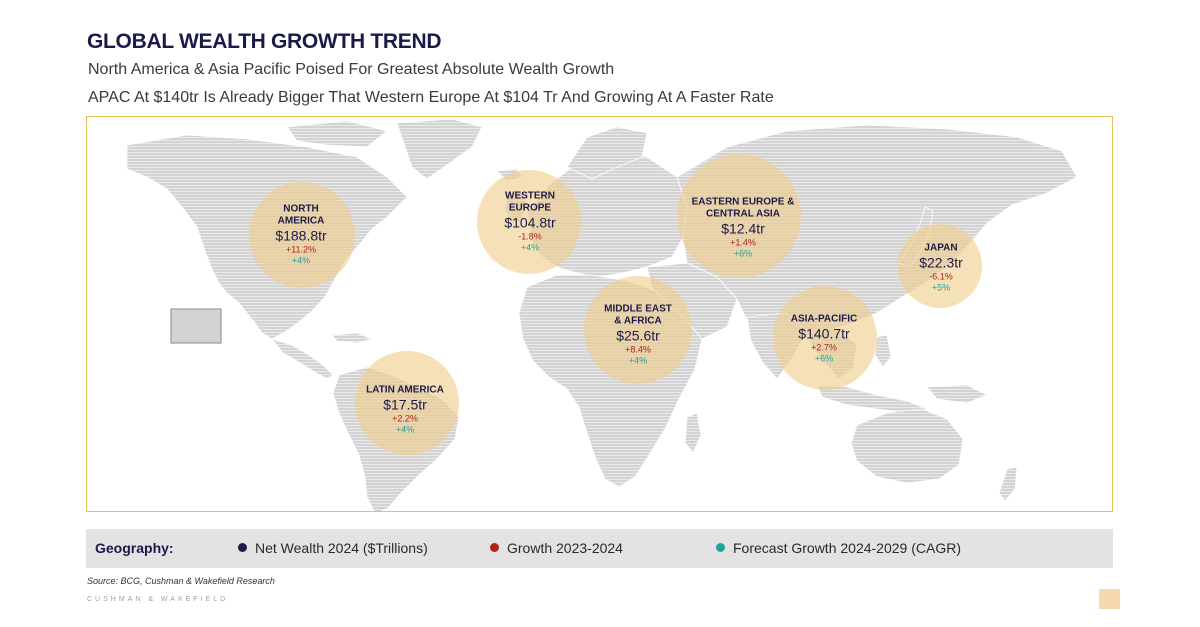 This screenshot has height=627, width=1200. Describe the element at coordinates (824, 333) in the screenshot. I see `region-wealth: $140.7tr` at that location.